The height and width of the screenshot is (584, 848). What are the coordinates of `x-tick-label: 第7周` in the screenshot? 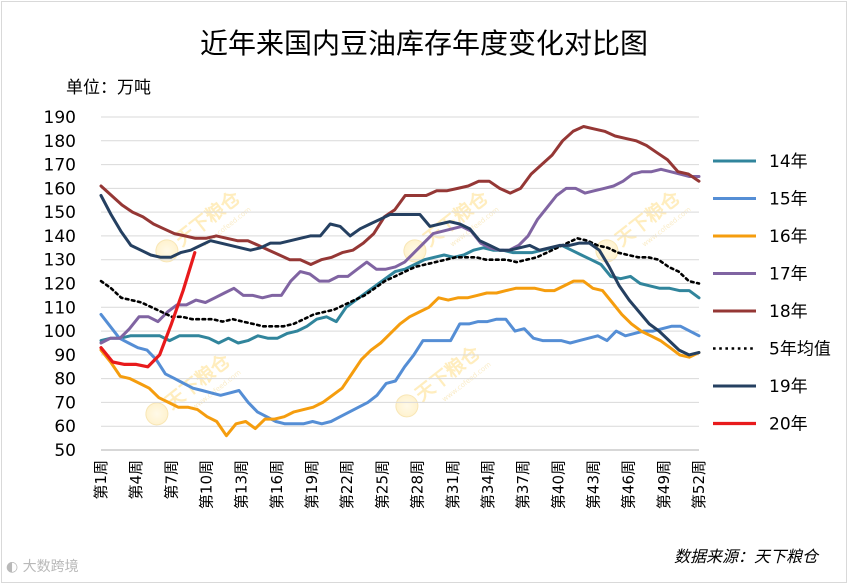 It's located at (171, 480).